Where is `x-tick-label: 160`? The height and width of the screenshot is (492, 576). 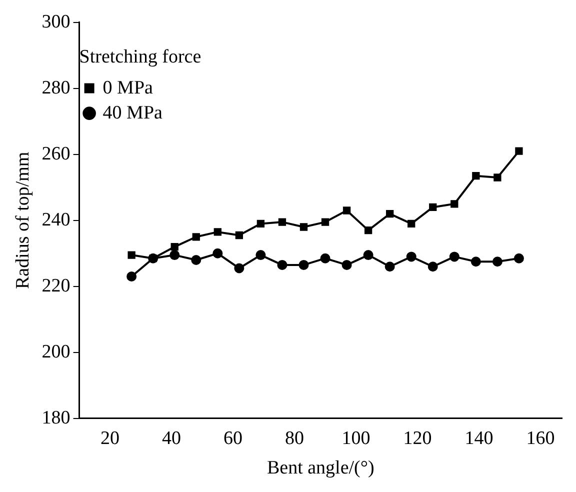 x-tick-label: 160 is located at coordinates (540, 438).